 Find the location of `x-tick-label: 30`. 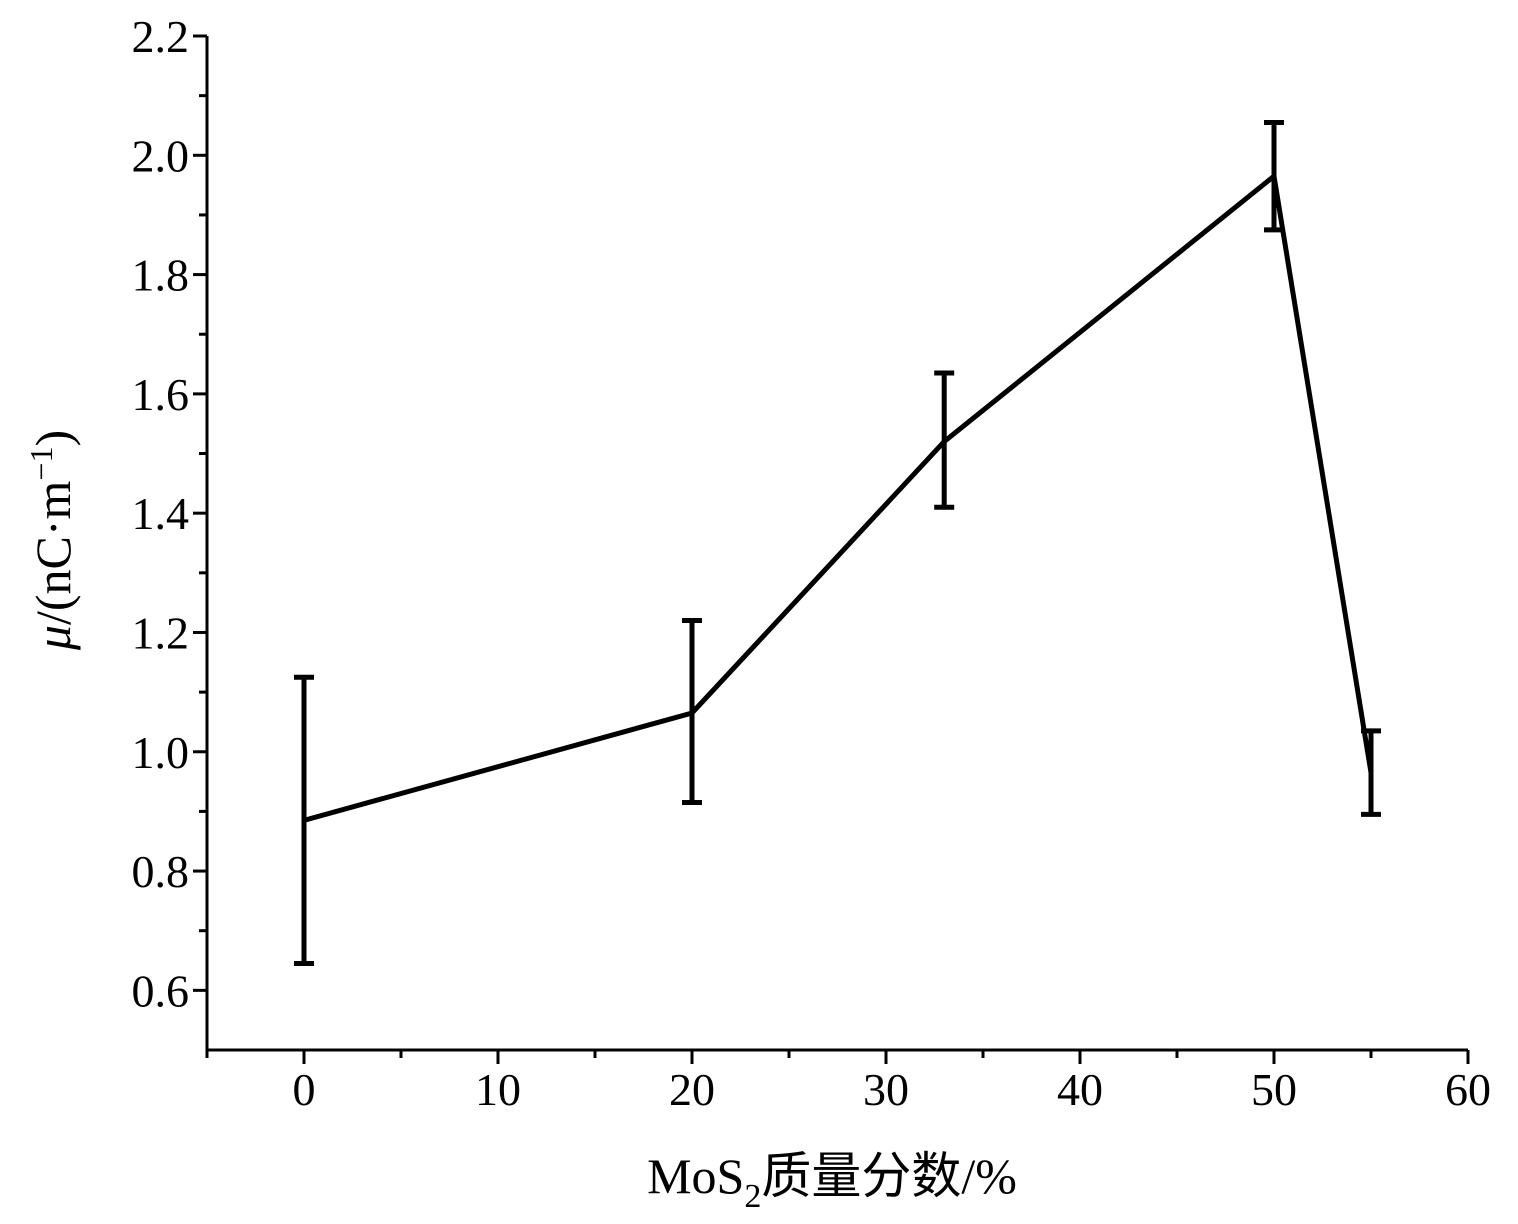

x-tick-label: 30 is located at coordinates (886, 1089).